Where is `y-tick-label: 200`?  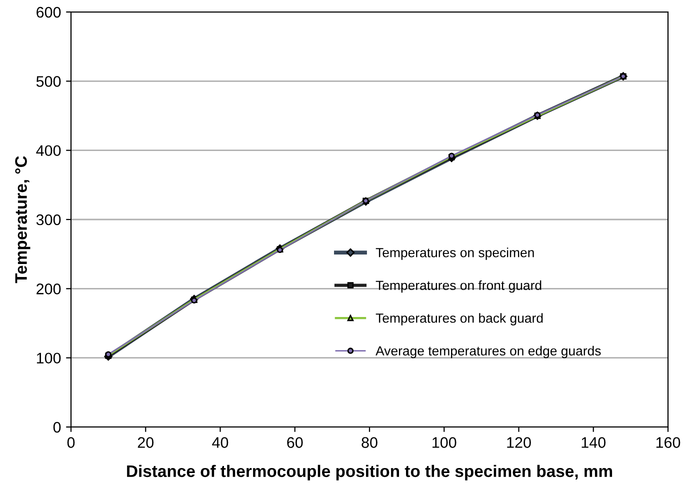 y-tick-label: 200 is located at coordinates (48, 289).